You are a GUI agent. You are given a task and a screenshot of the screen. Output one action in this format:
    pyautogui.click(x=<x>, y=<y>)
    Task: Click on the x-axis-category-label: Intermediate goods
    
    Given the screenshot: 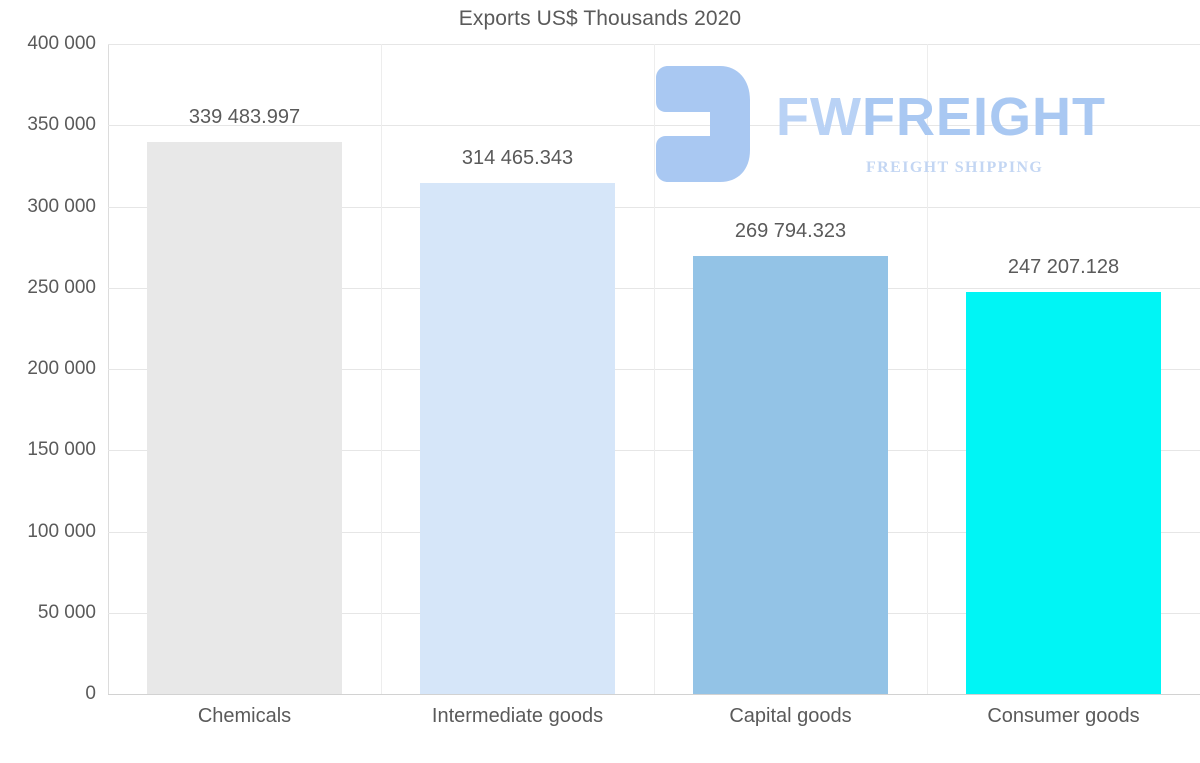 What is the action you would take?
    pyautogui.click(x=517, y=716)
    